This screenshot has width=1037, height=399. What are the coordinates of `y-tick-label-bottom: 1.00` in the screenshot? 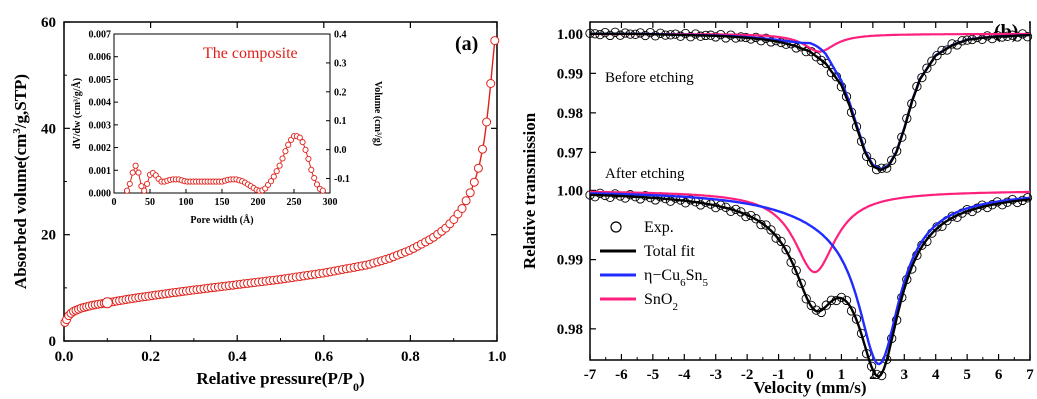 It's located at (570, 191).